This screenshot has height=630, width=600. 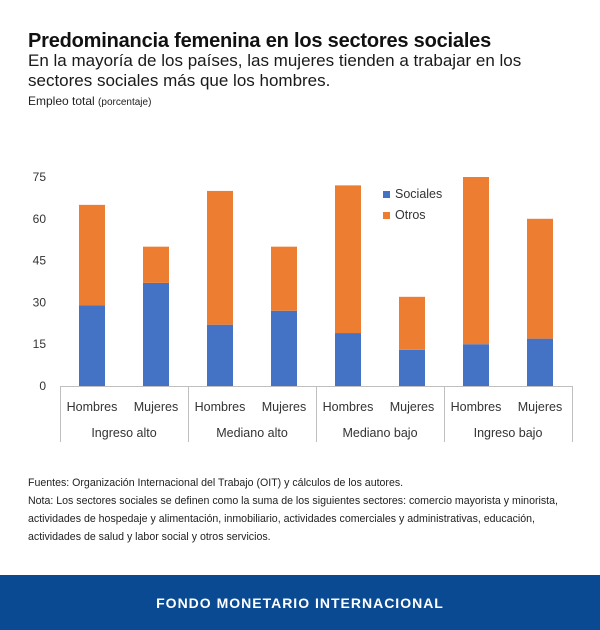 I want to click on footer-label: FONDO MONETARIO INTERNACIONAL, so click(x=300, y=602).